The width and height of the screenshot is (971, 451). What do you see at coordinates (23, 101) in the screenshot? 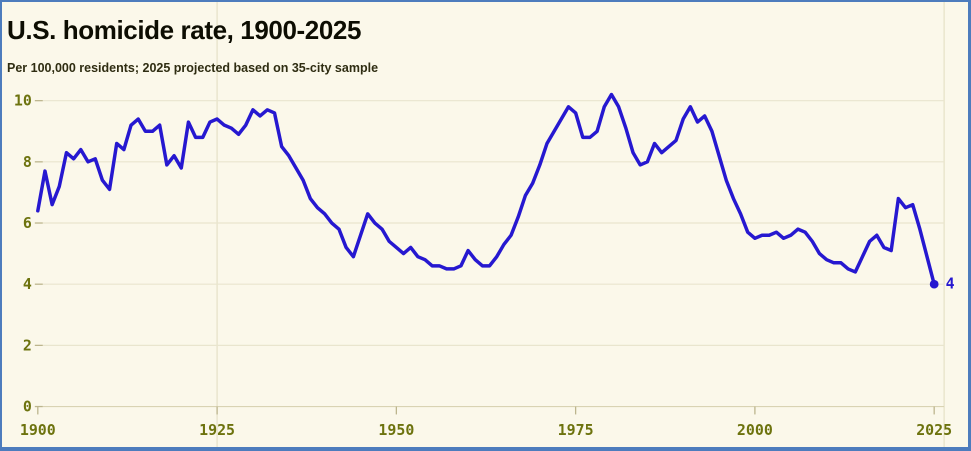
I see `y-tick-label: 10` at bounding box center [23, 101].